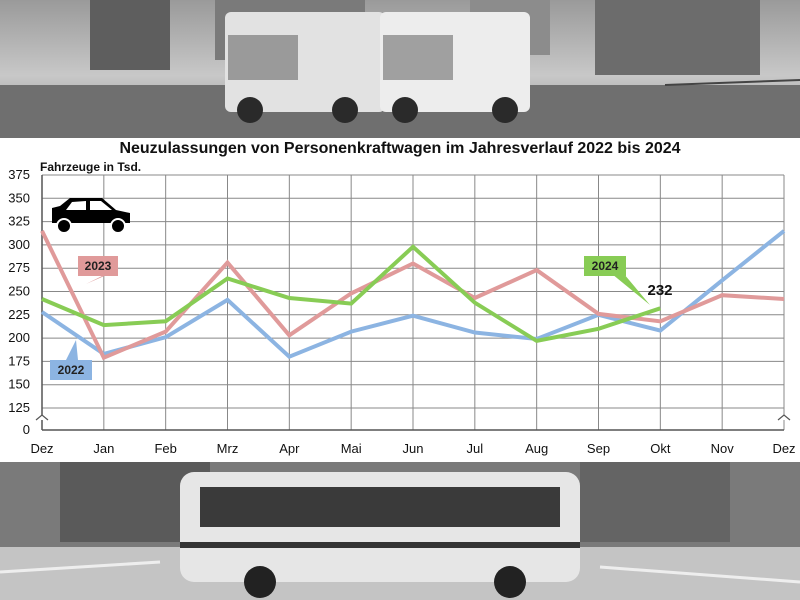 Image resolution: width=800 pixels, height=600 pixels. I want to click on x-tick-label: Mai, so click(351, 448).